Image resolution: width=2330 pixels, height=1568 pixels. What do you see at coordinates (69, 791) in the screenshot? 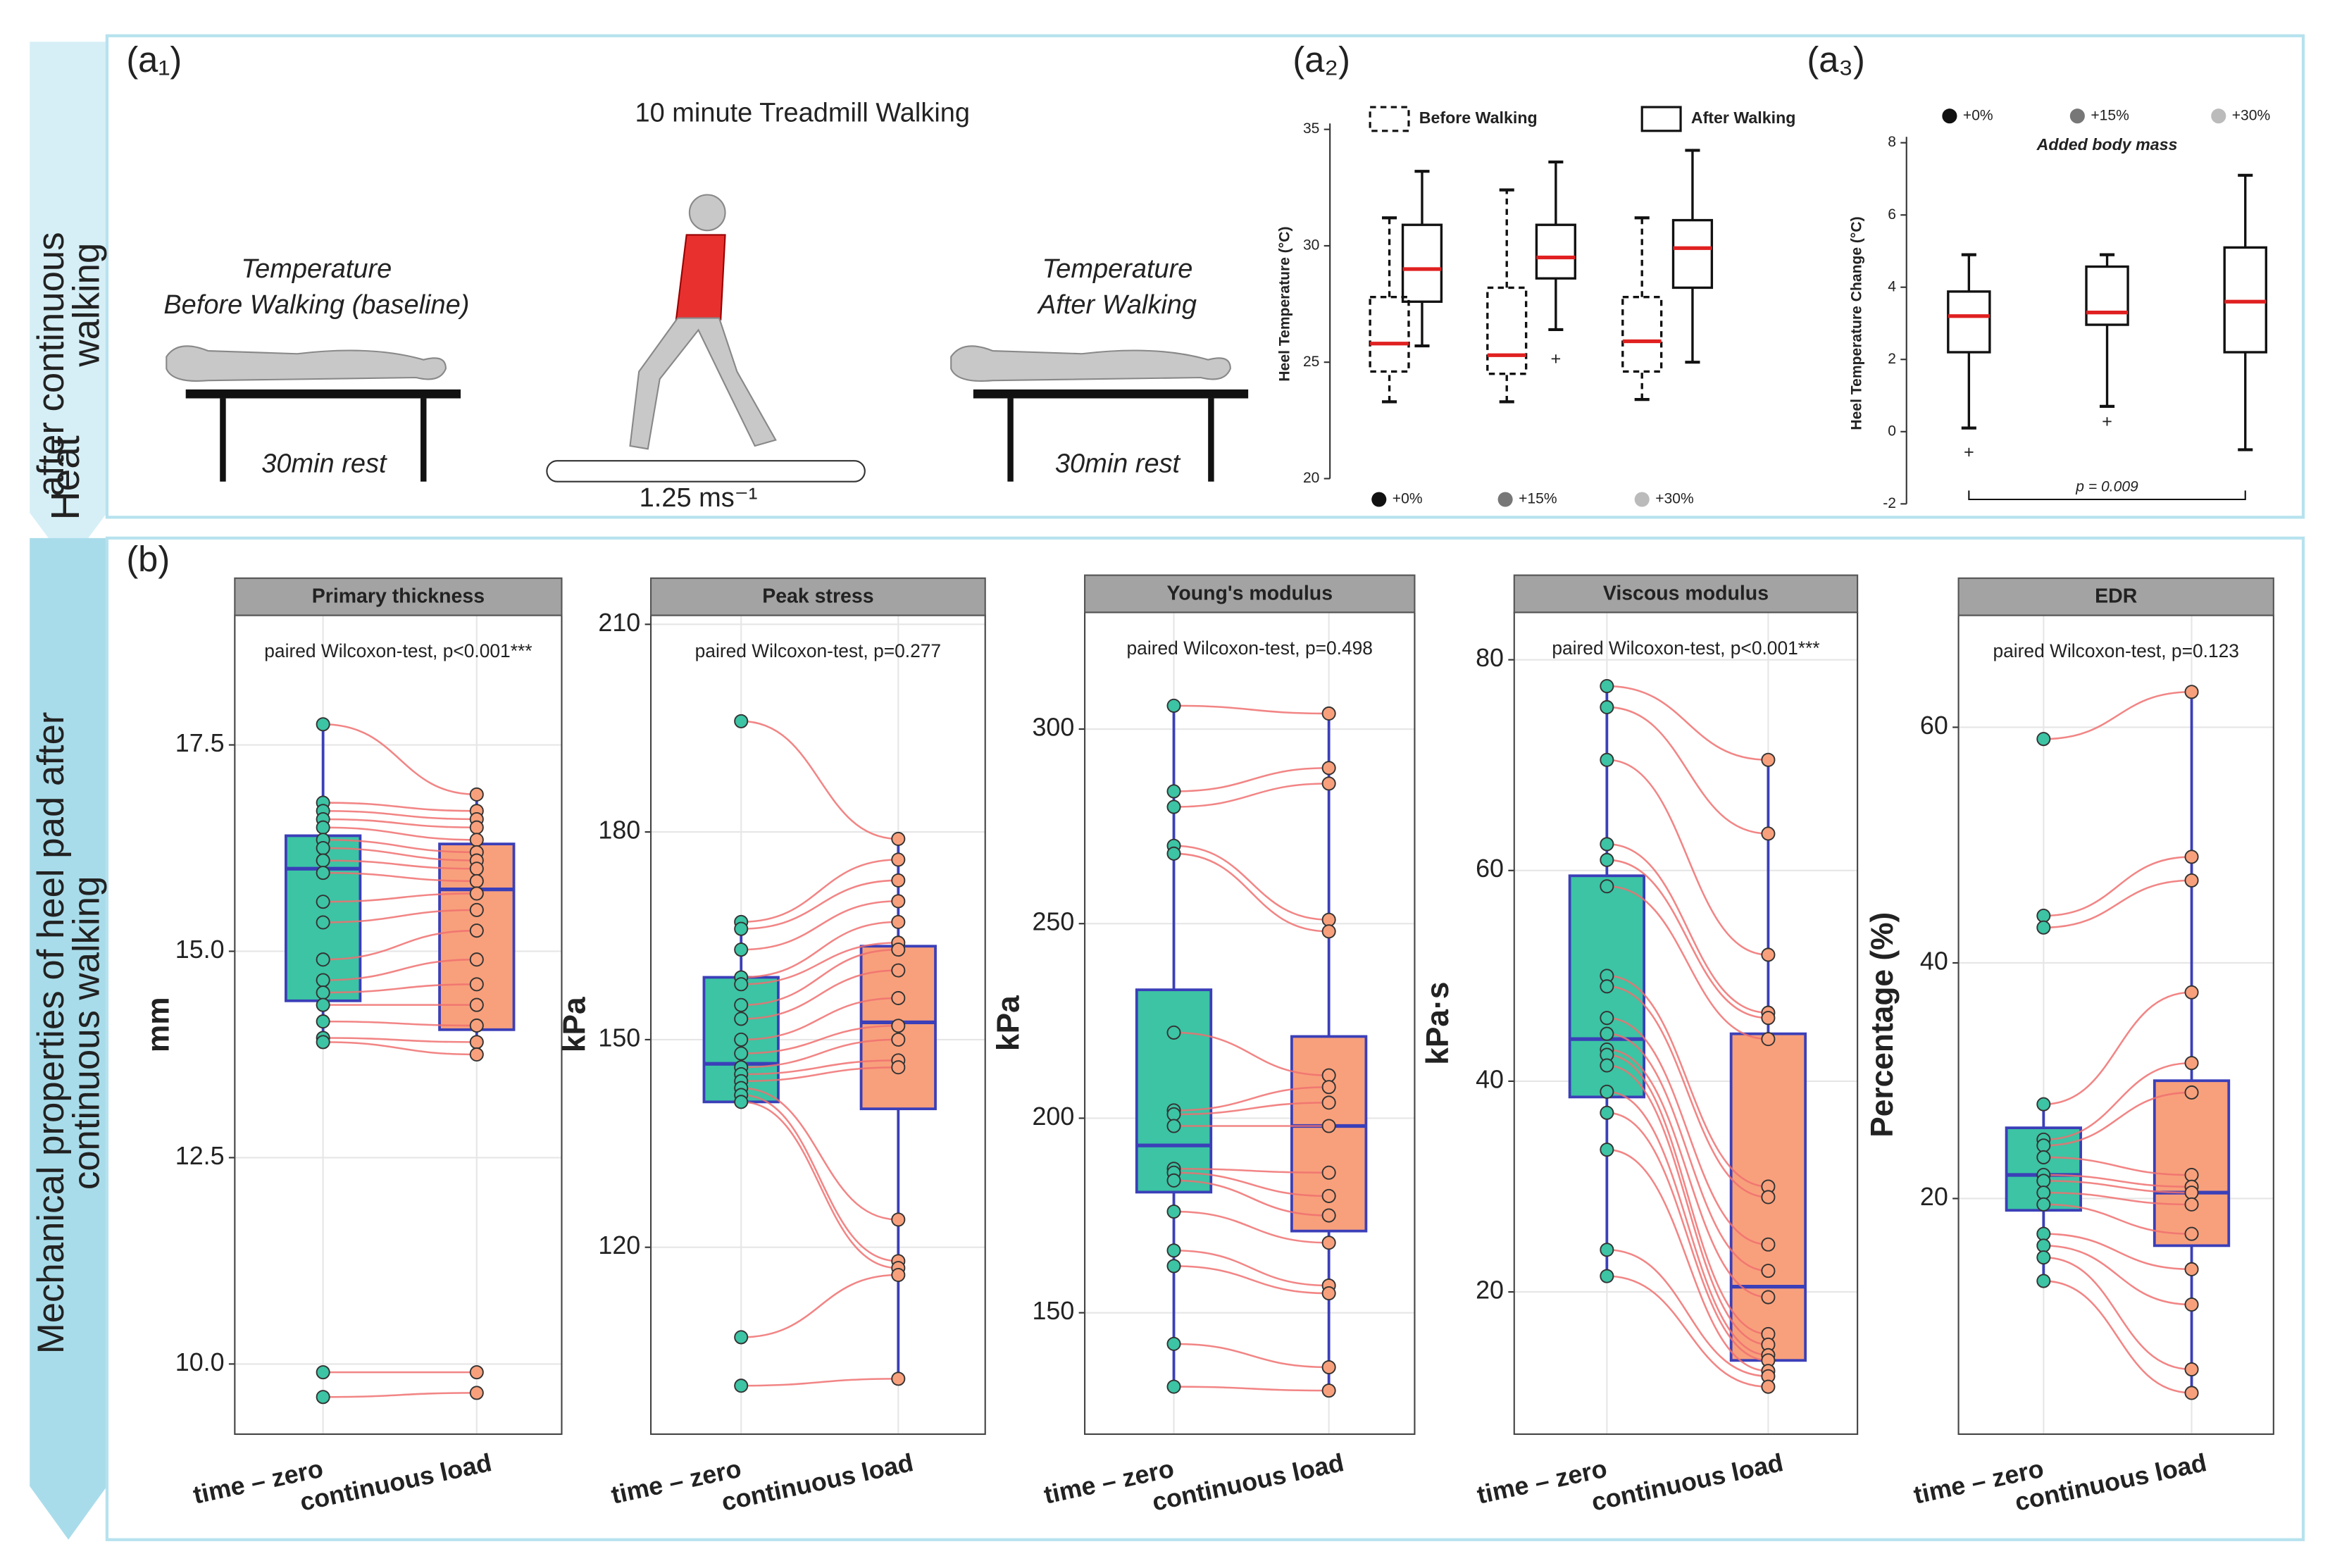
I see `side-arrows` at bounding box center [69, 791].